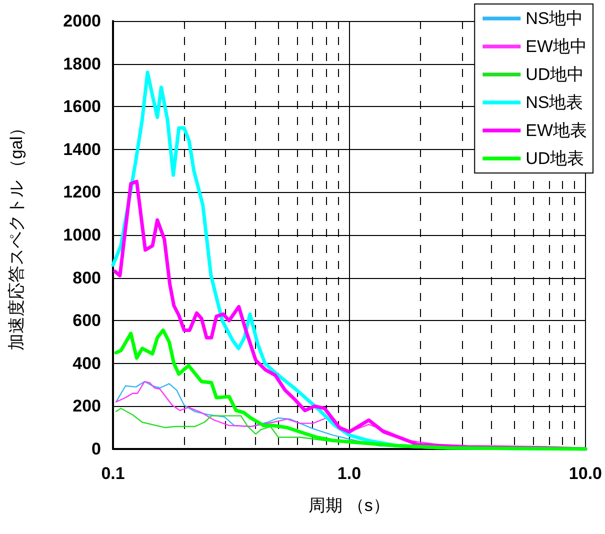  What do you see at coordinates (555, 102) in the screenshot?
I see `legend-label: NS地表` at bounding box center [555, 102].